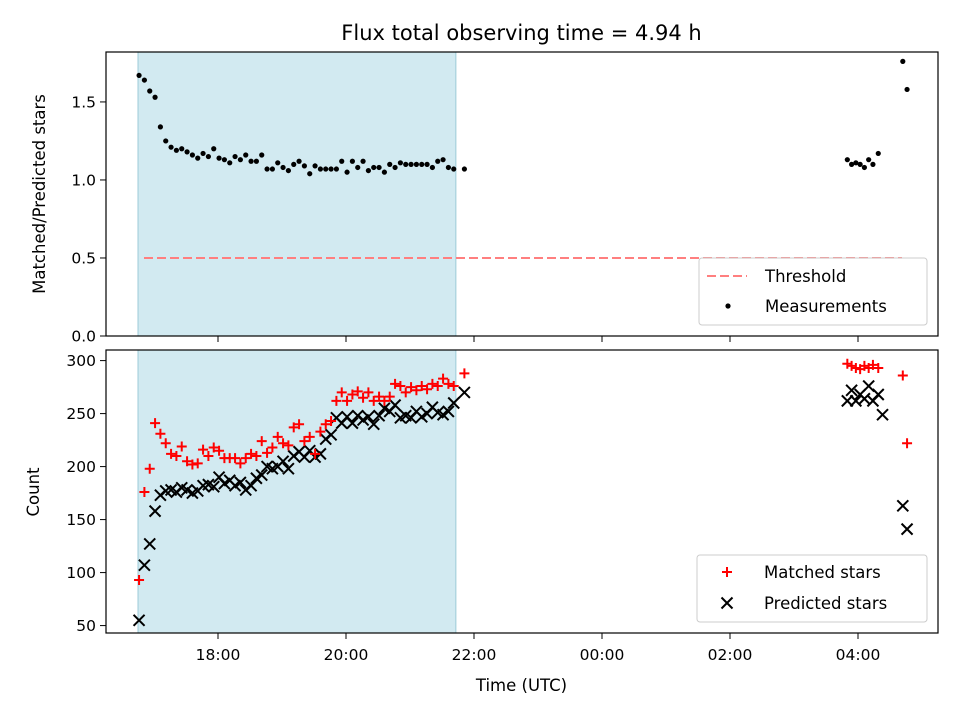 The width and height of the screenshot is (960, 720). What do you see at coordinates (805, 276) in the screenshot?
I see `legend-threshold-label: Threshold` at bounding box center [805, 276].